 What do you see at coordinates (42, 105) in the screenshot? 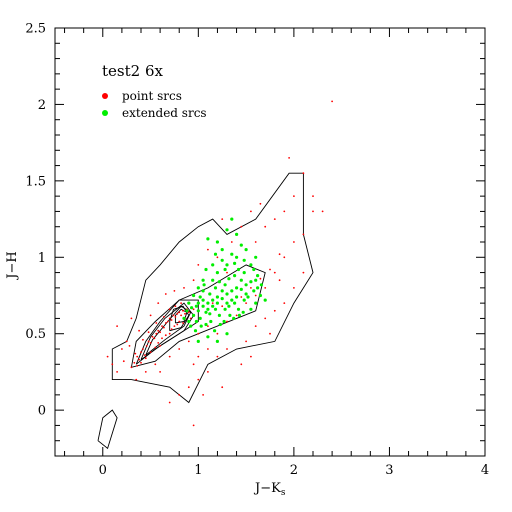
I see `y-tick-label: 2` at bounding box center [42, 105].